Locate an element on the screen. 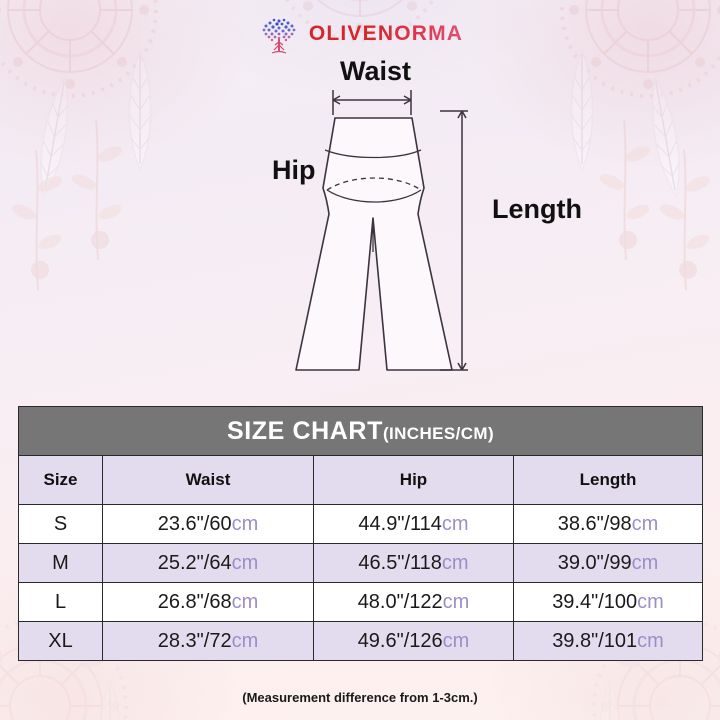 Image resolution: width=720 pixels, height=720 pixels. cell-waist: 23.6"/60cm is located at coordinates (208, 524).